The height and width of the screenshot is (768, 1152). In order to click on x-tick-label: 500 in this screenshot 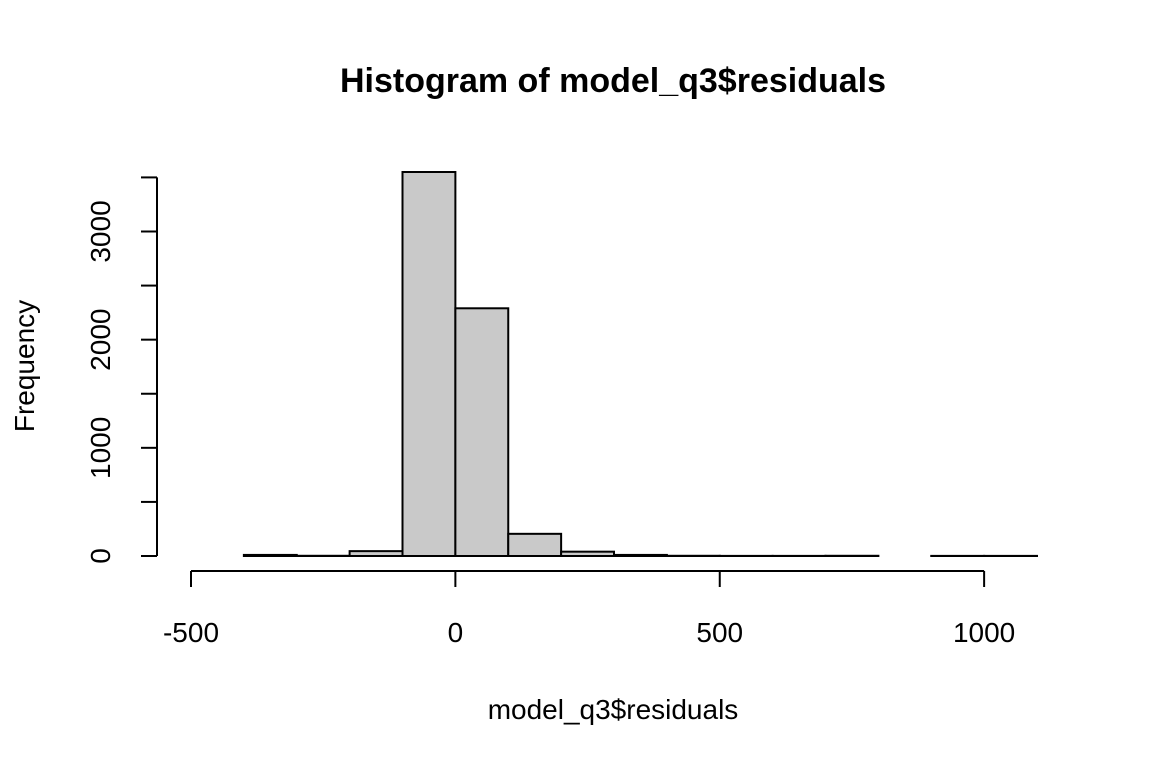, I will do `click(719, 632)`.